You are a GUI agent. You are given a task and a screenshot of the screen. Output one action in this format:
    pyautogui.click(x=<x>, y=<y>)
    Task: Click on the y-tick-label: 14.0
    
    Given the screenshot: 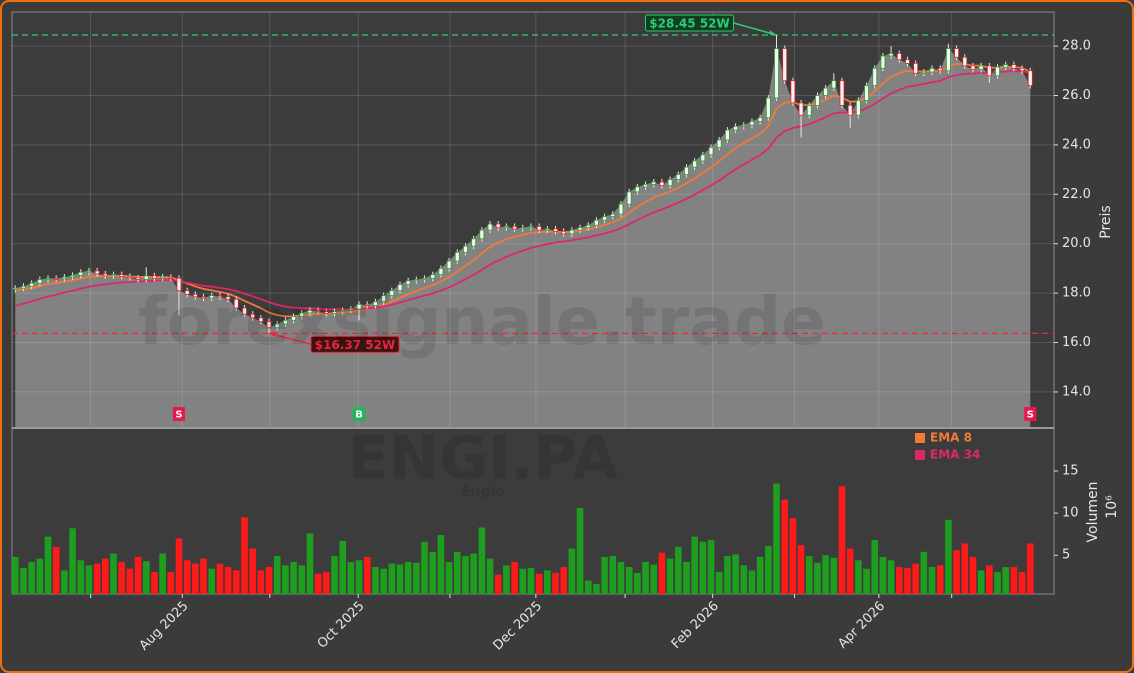 What is the action you would take?
    pyautogui.click(x=1076, y=391)
    